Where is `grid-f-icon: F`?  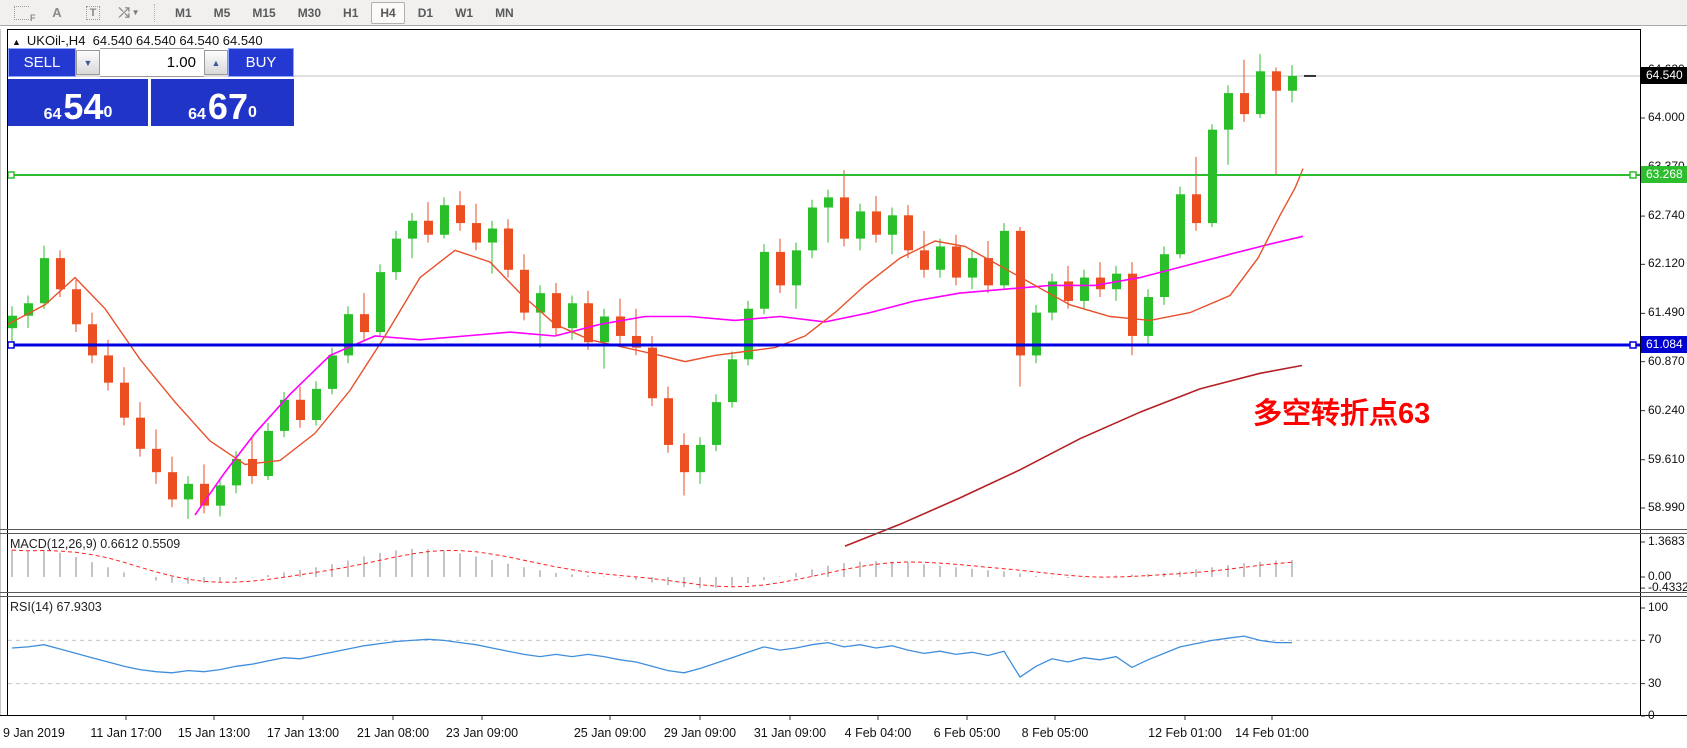
grid-f-icon: F is located at coordinates (21, 12).